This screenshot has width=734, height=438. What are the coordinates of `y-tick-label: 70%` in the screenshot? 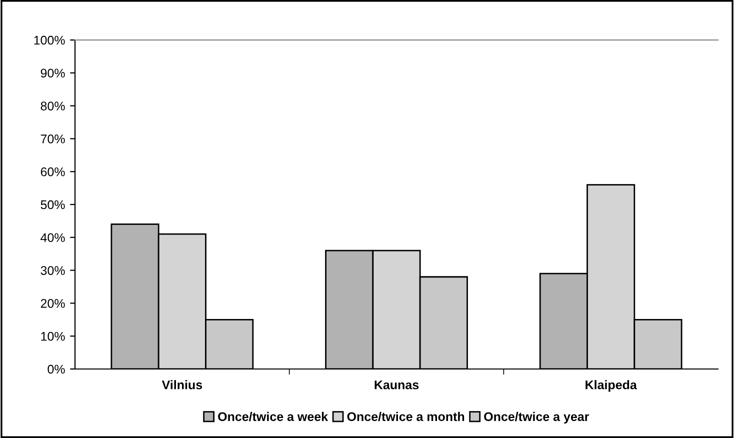 It's located at (52, 139).